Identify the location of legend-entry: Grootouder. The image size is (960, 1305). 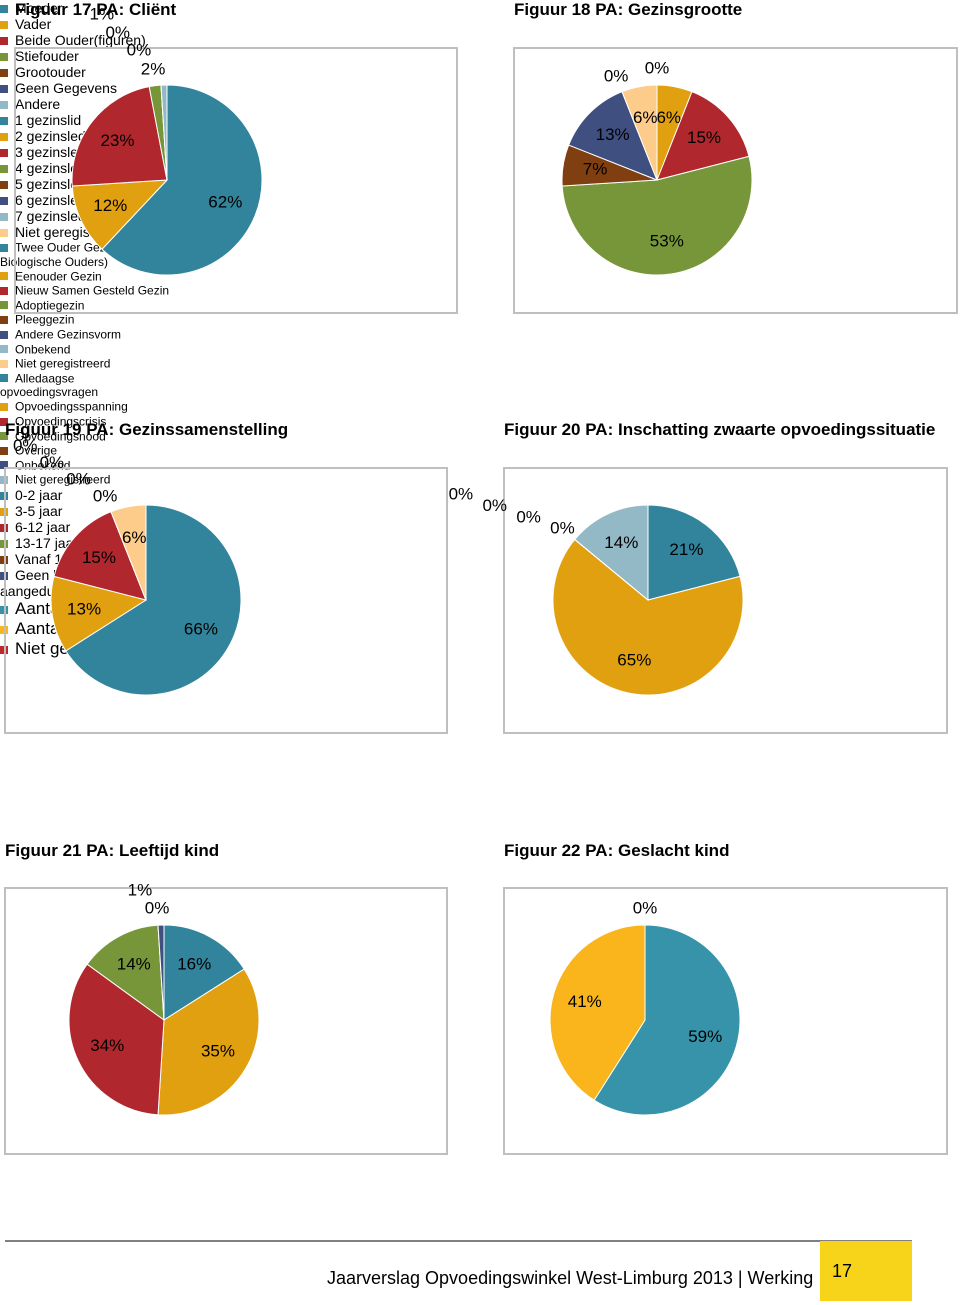
(80, 72).